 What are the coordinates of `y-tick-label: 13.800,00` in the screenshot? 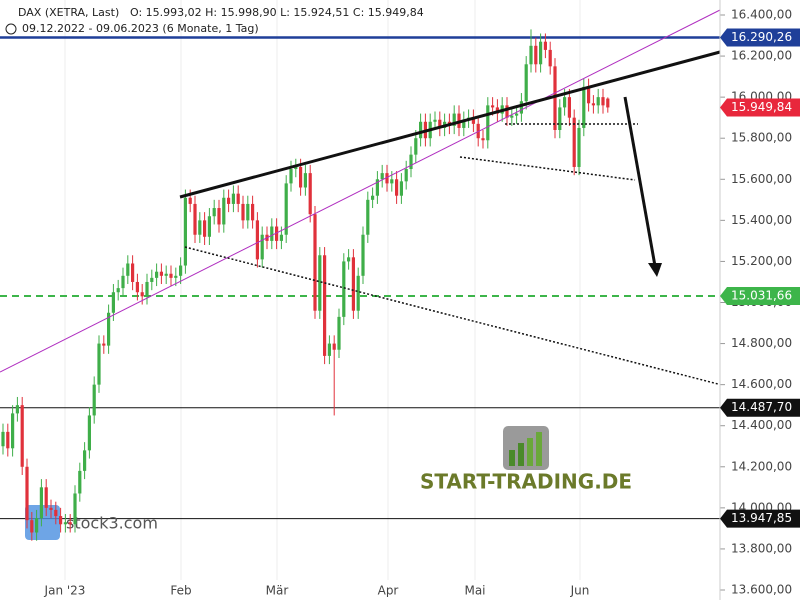 It's located at (761, 548).